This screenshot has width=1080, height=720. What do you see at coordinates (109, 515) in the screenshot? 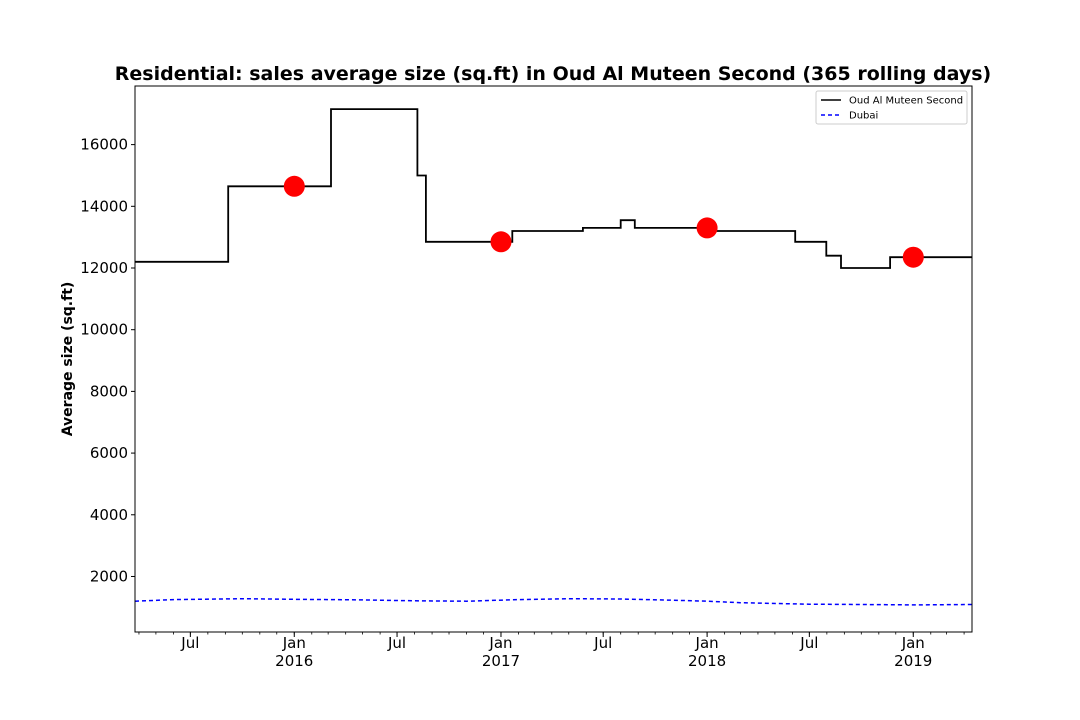
I see `y-tick-label: 4000` at bounding box center [109, 515].